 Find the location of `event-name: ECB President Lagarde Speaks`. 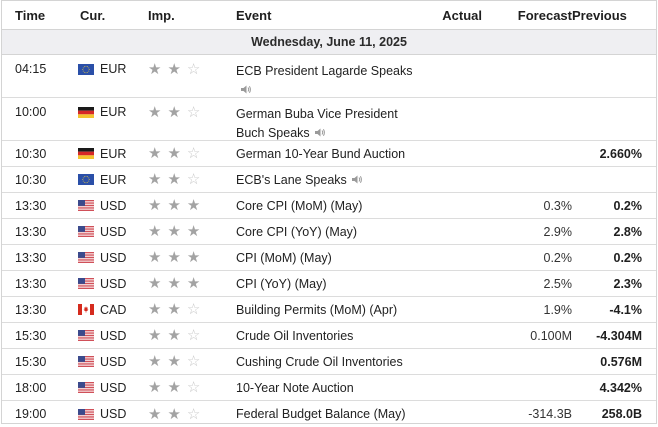

event-name: ECB President Lagarde Speaks is located at coordinates (324, 71).